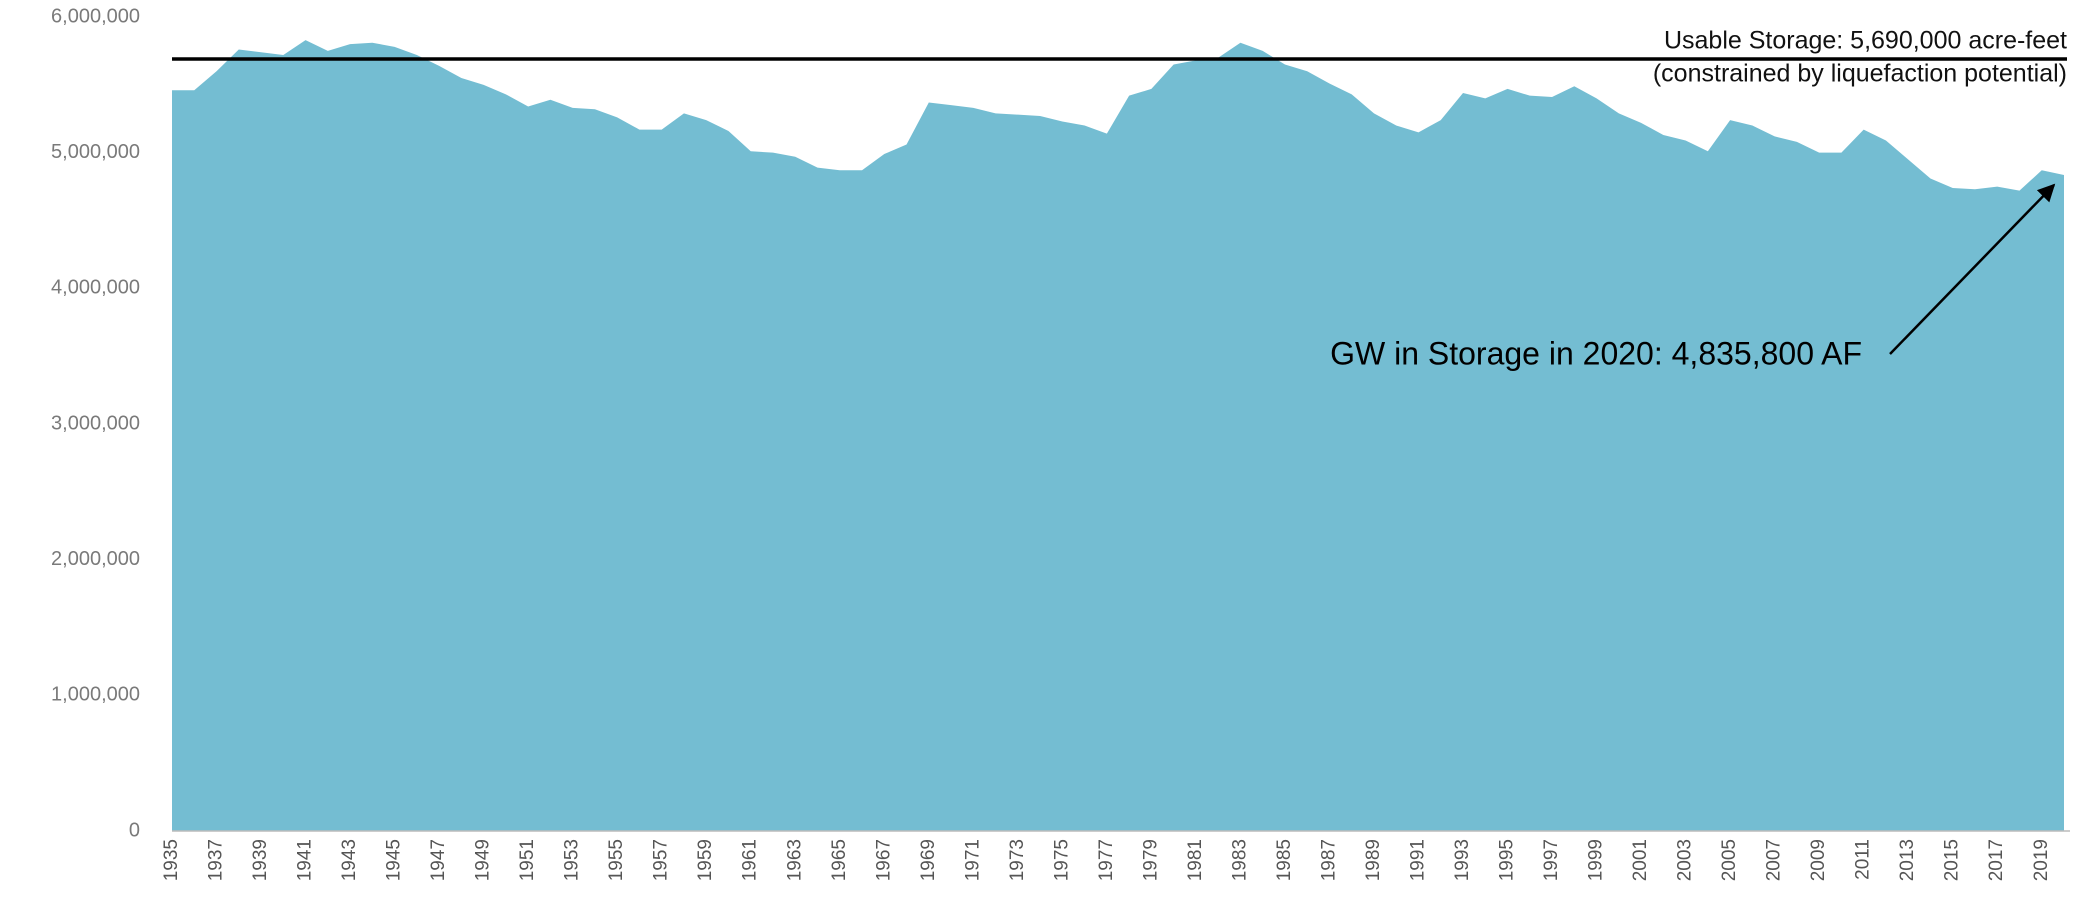  What do you see at coordinates (1972, 269) in the screenshot?
I see `annotation-arrow` at bounding box center [1972, 269].